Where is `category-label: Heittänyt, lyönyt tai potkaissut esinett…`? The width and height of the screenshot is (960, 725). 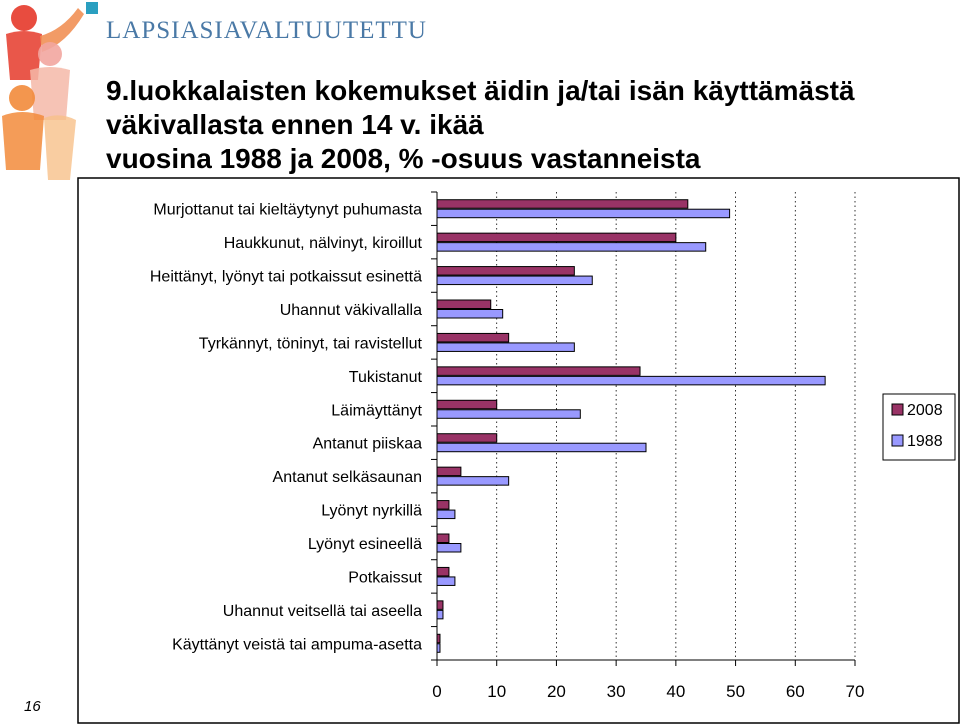 category-label: Heittänyt, lyönyt tai potkaissut esinett… is located at coordinates (286, 277).